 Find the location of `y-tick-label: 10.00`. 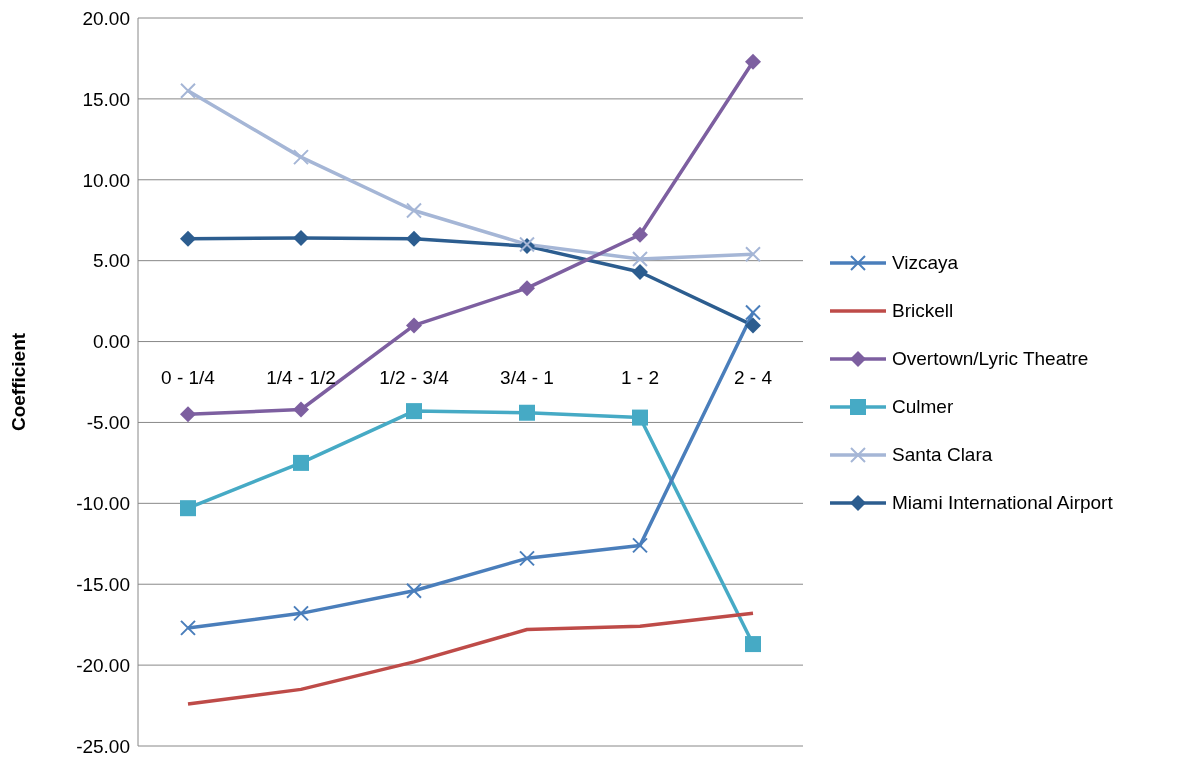

y-tick-label: 10.00 is located at coordinates (106, 180).